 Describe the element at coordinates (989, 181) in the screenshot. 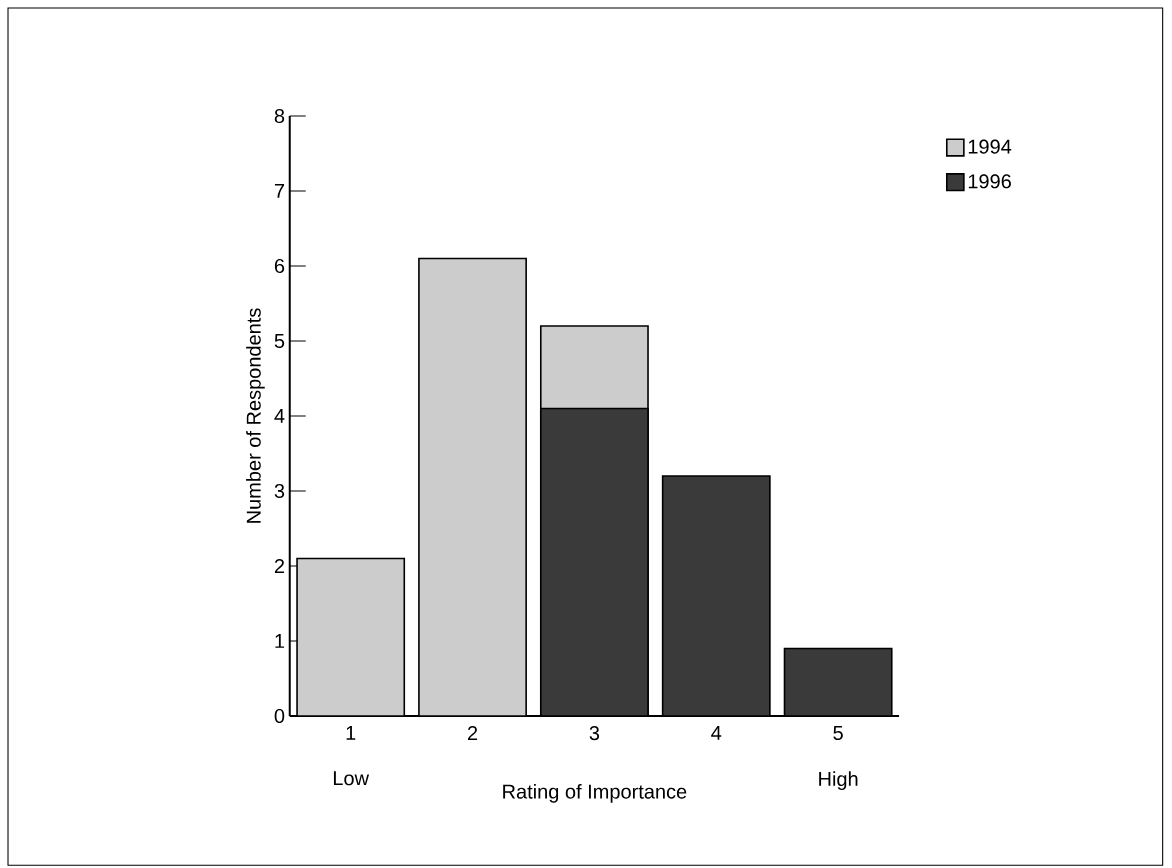

I see `legend-label: 1996` at that location.